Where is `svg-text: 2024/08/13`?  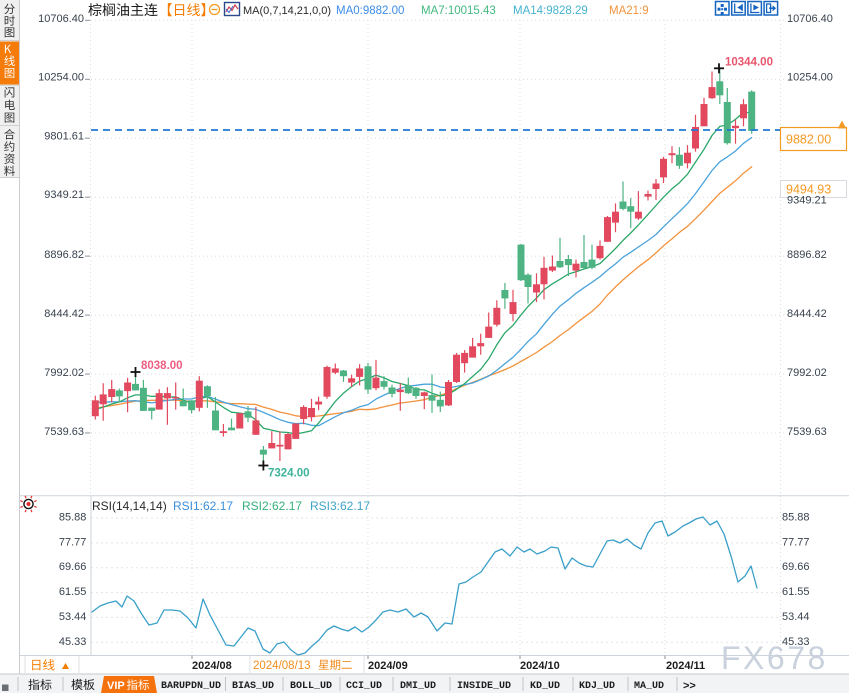
svg-text: 2024/08/13 is located at coordinates (282, 666).